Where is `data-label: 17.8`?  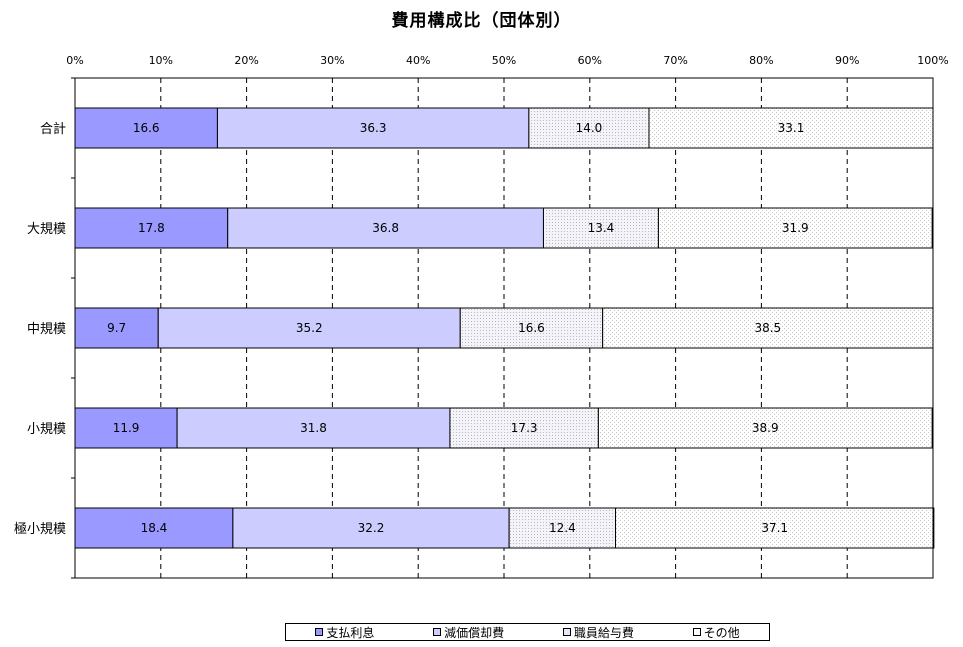 data-label: 17.8 is located at coordinates (151, 228).